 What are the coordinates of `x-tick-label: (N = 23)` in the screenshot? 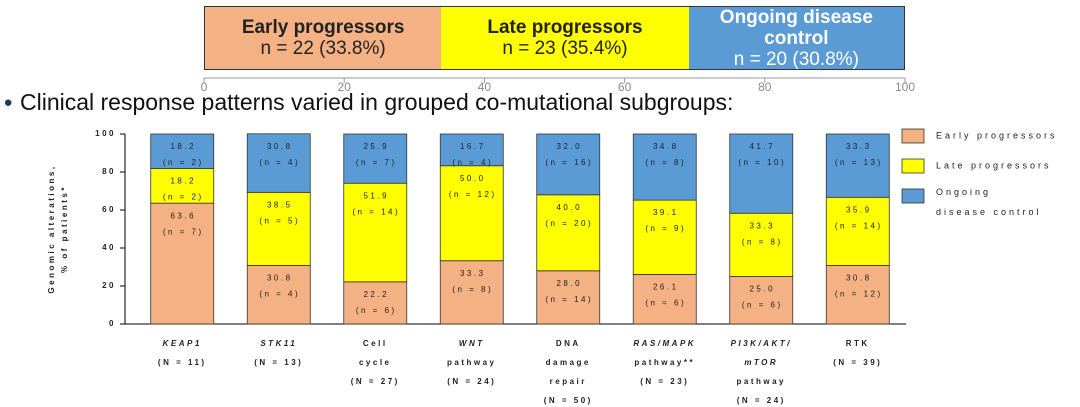 It's located at (664, 381).